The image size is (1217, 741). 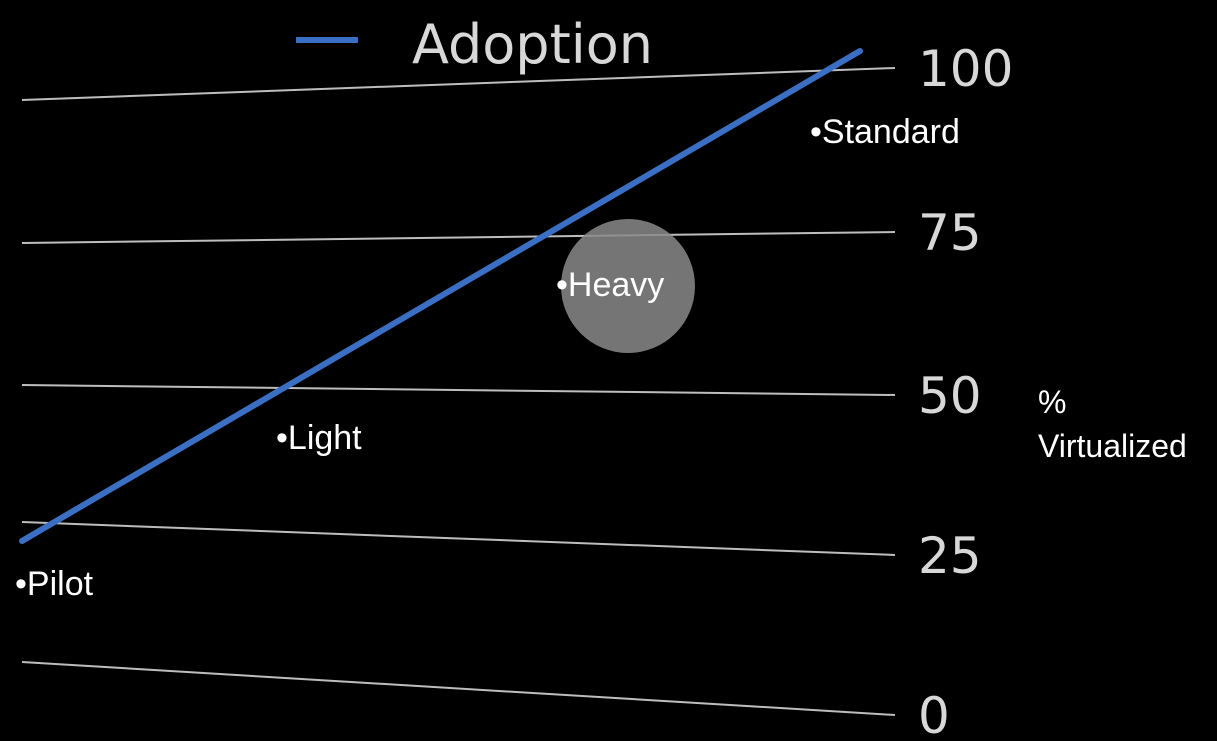 I want to click on y-tick-label-25: 25, so click(x=950, y=556).